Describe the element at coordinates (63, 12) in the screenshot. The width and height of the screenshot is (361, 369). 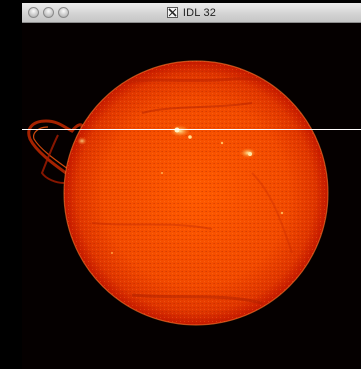
I see `zoom-button` at that location.